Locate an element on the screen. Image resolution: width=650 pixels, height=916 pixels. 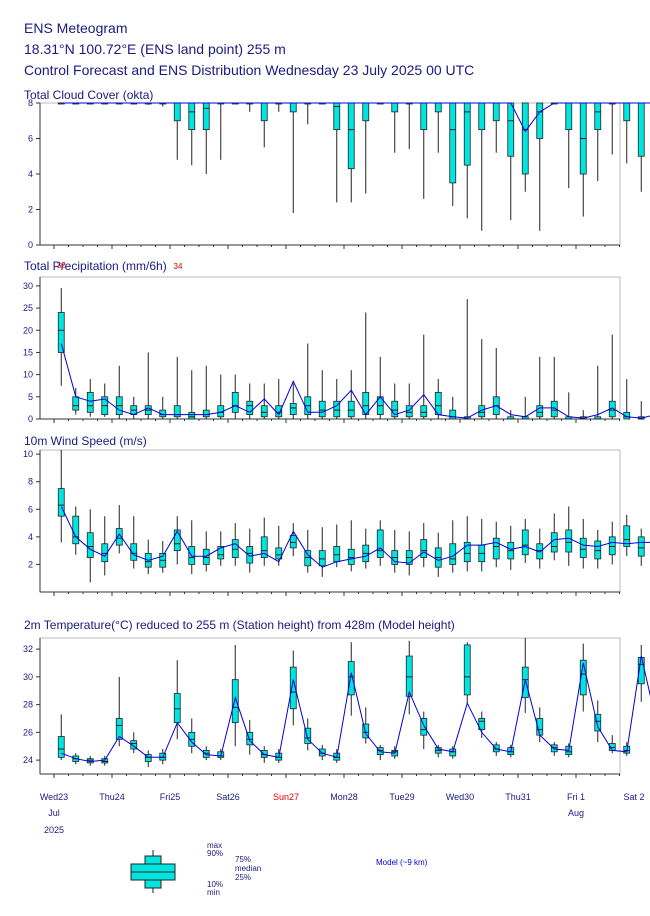
y-tick-label: 0 is located at coordinates (30, 245).